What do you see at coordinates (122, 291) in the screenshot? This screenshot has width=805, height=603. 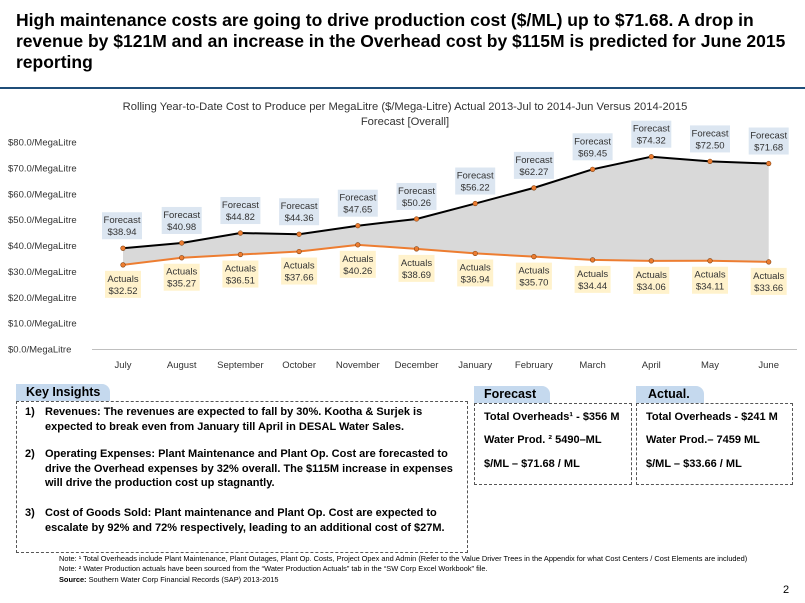 I see `actuals-data-label-value: $32.52` at bounding box center [122, 291].